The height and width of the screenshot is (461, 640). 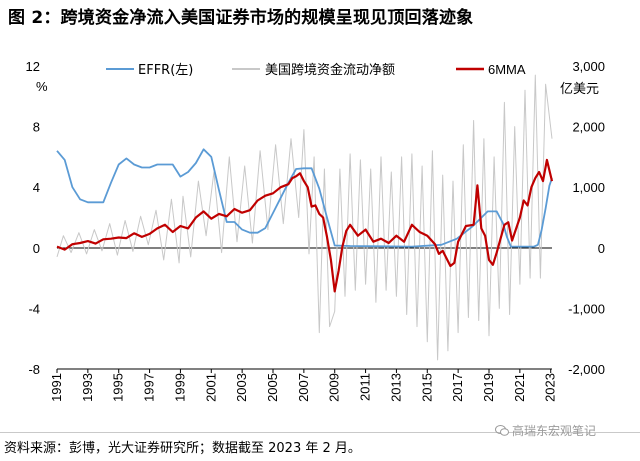 What do you see at coordinates (118, 387) in the screenshot?
I see `x-tick-label: 1995` at bounding box center [118, 387].